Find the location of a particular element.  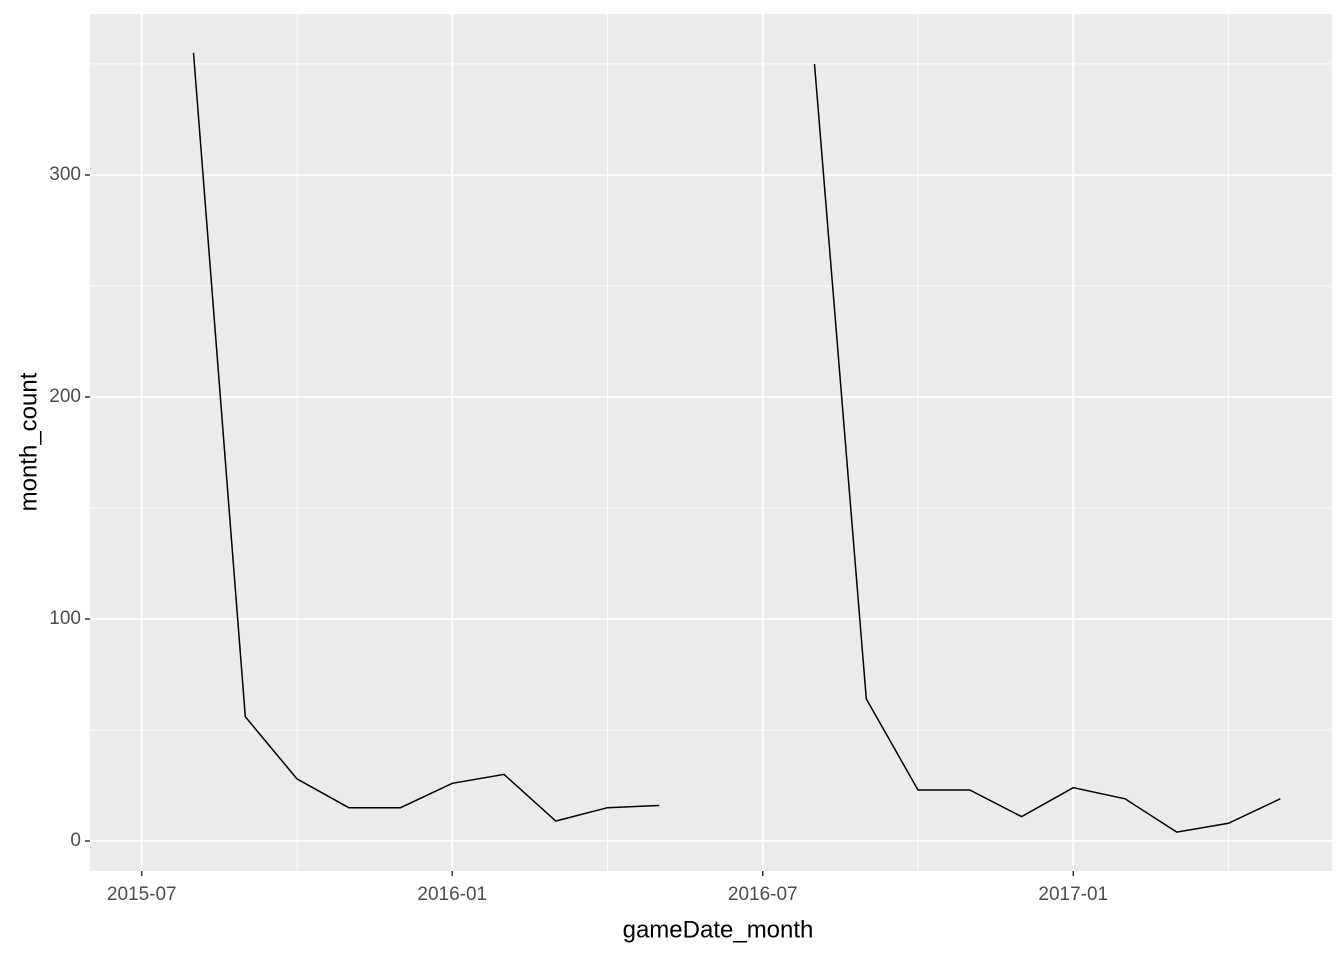

x-tick-label: 2017-01 is located at coordinates (1073, 894).